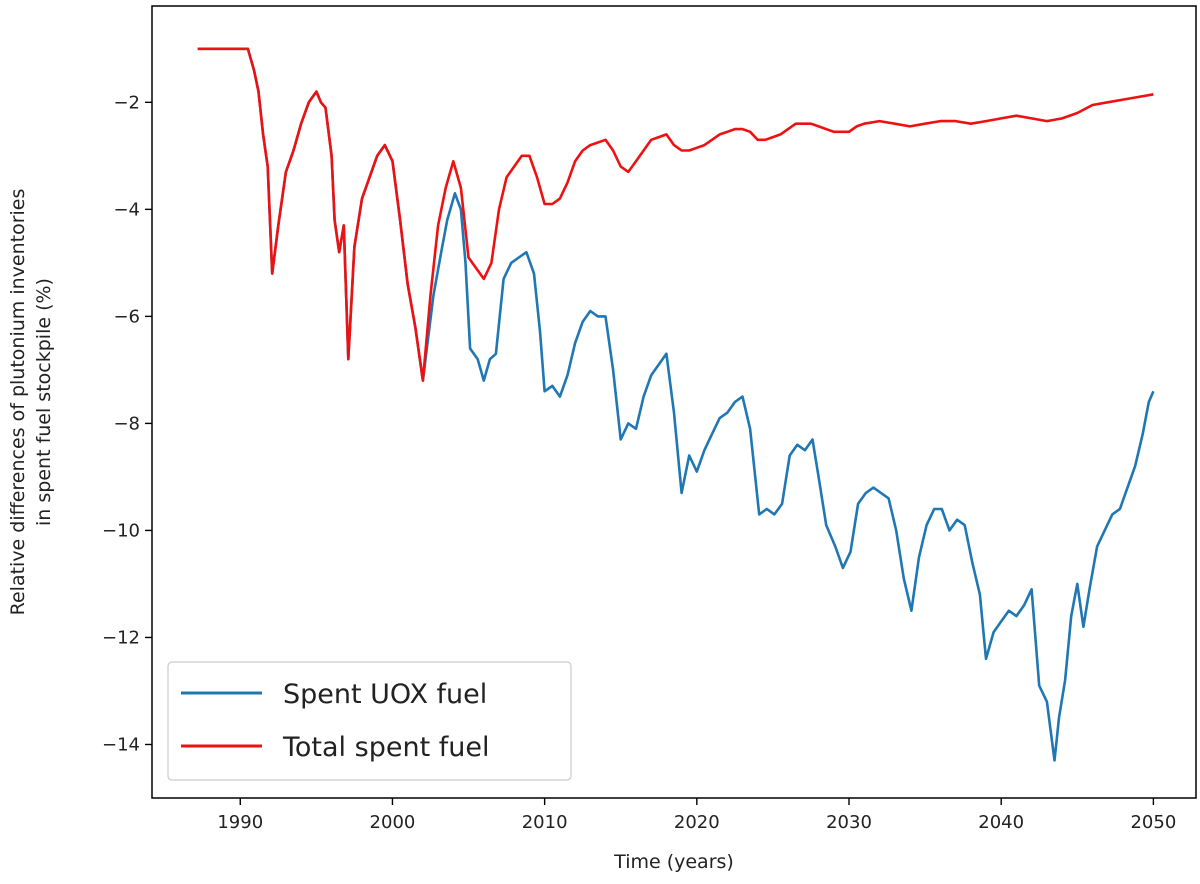 The image size is (1200, 884). What do you see at coordinates (1001, 822) in the screenshot?
I see `x-tick-label: 2040` at bounding box center [1001, 822].